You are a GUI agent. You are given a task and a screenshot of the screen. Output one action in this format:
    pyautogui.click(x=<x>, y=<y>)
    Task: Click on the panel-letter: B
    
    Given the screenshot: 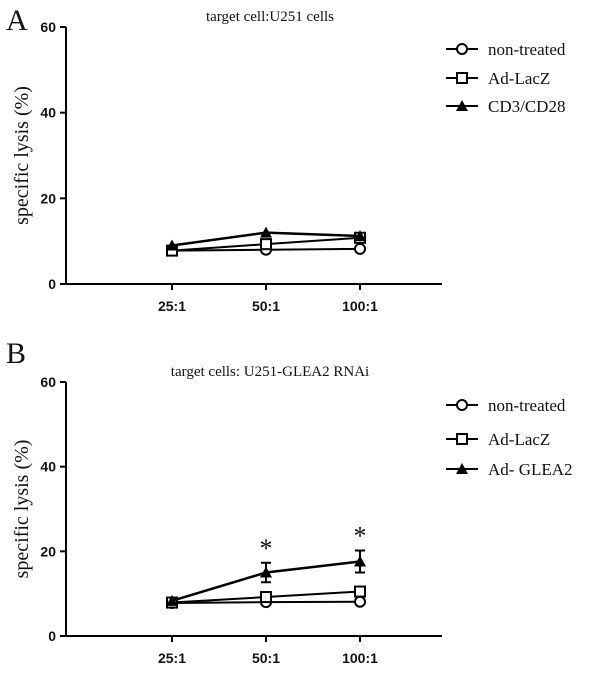 What is the action you would take?
    pyautogui.click(x=16, y=353)
    